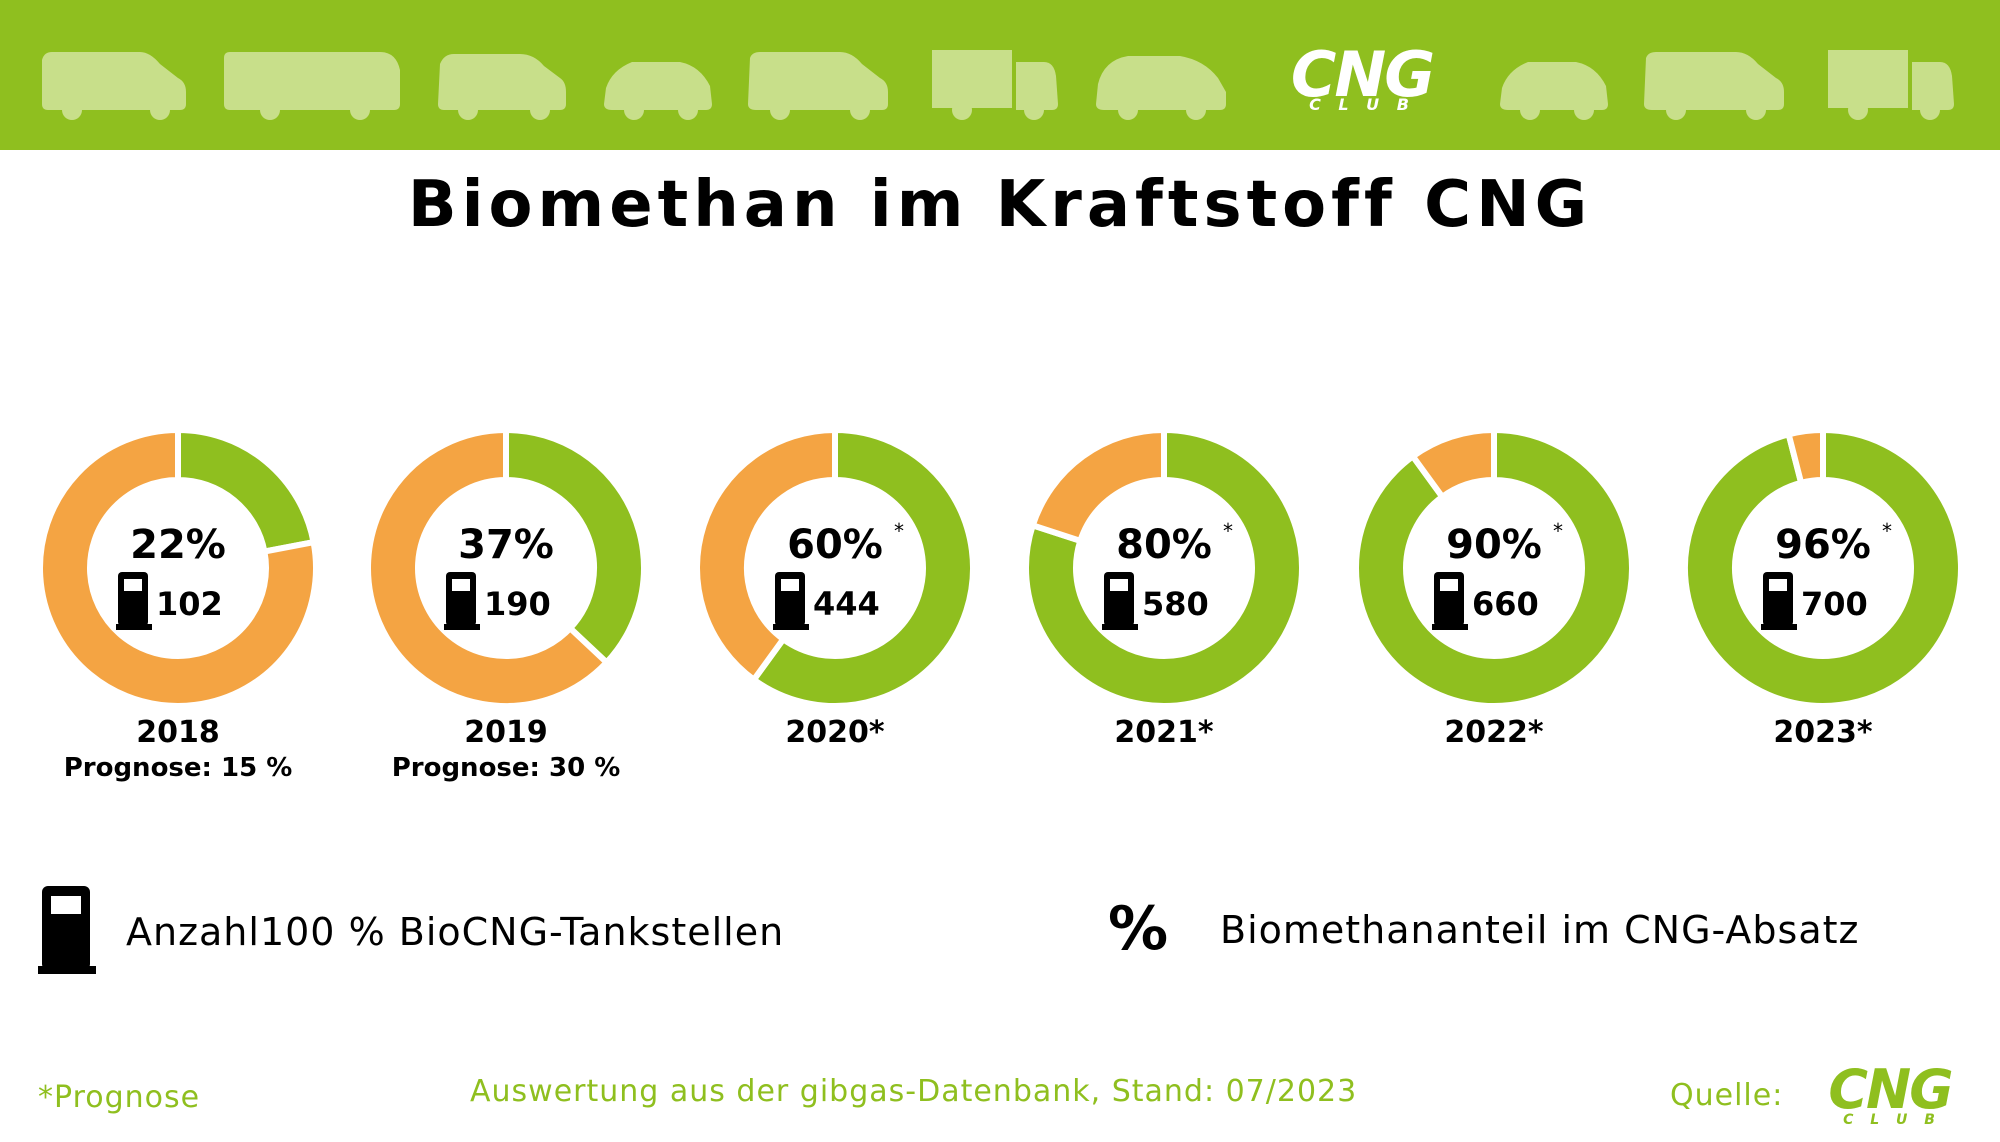 This screenshot has height=1142, width=2000. I want to click on source-logo: CNG C L U B, so click(1890, 1093).